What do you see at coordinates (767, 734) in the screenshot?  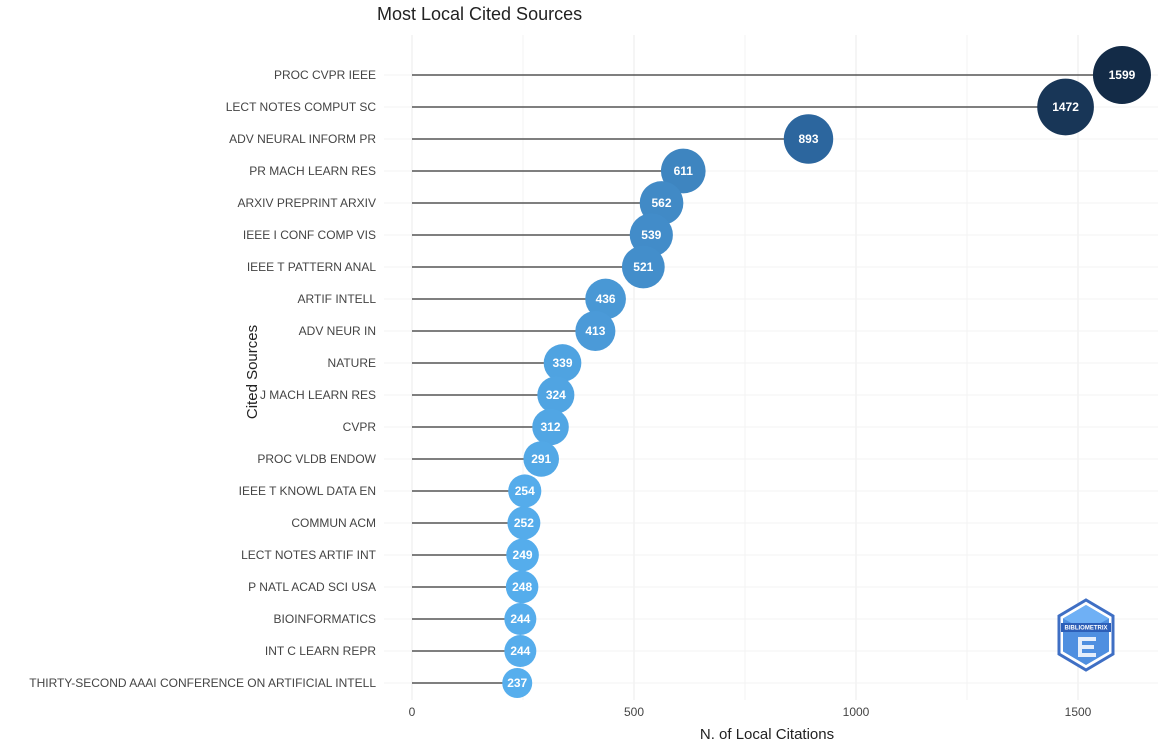 I see `x-axis-title: N. of Local Citations` at bounding box center [767, 734].